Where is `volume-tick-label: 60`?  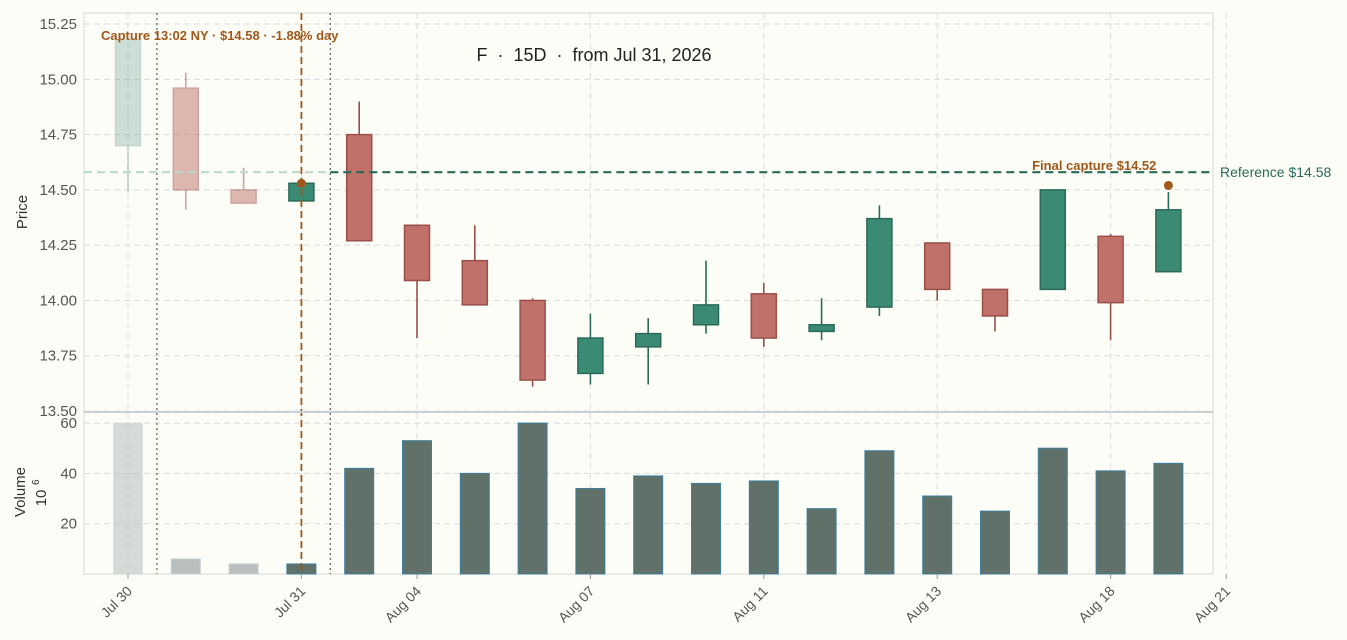 volume-tick-label: 60 is located at coordinates (68, 423).